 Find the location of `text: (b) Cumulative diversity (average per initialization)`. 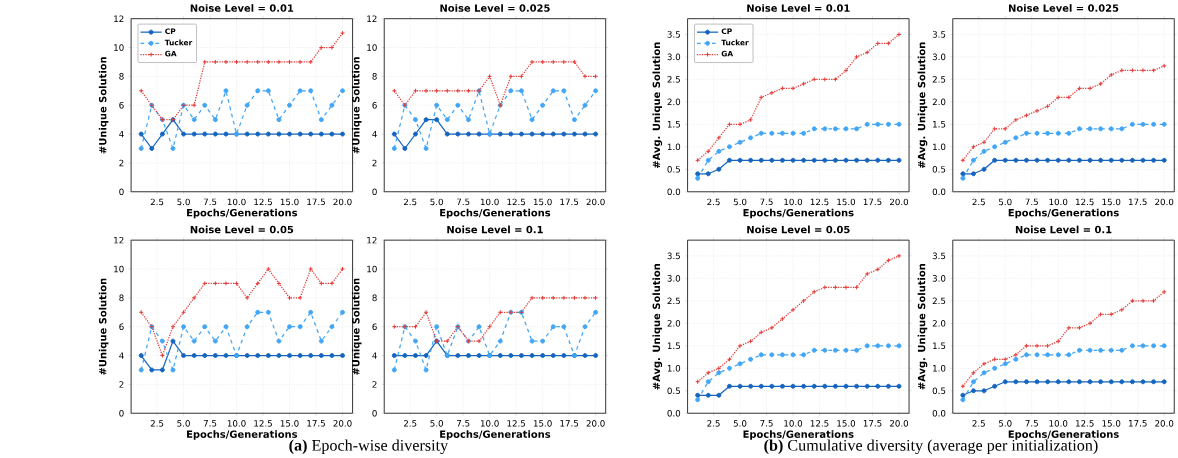

text: (b) Cumulative diversity (average per initialization) is located at coordinates (931, 446).